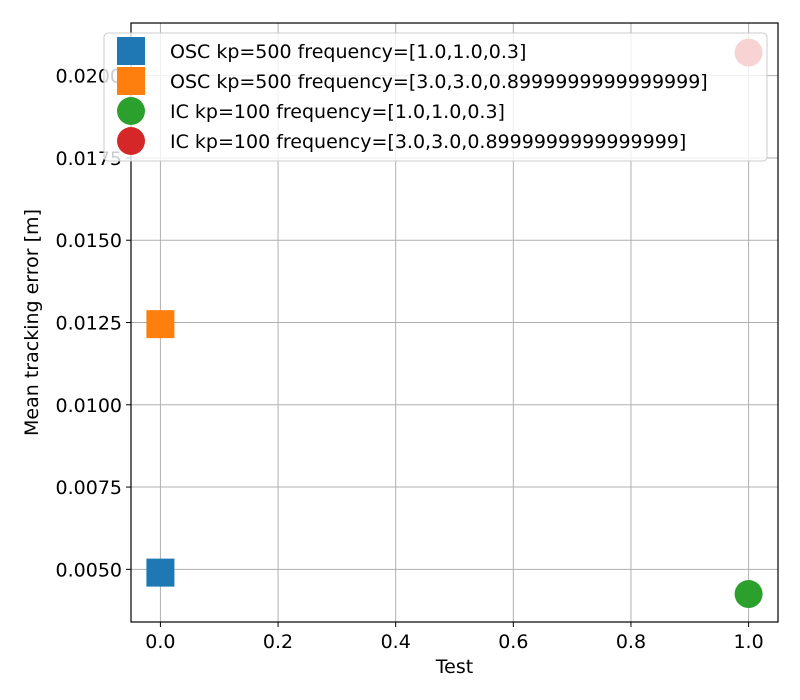 The image size is (800, 700). Describe the element at coordinates (89, 570) in the screenshot. I see `y-tick-label: 0.0050` at that location.